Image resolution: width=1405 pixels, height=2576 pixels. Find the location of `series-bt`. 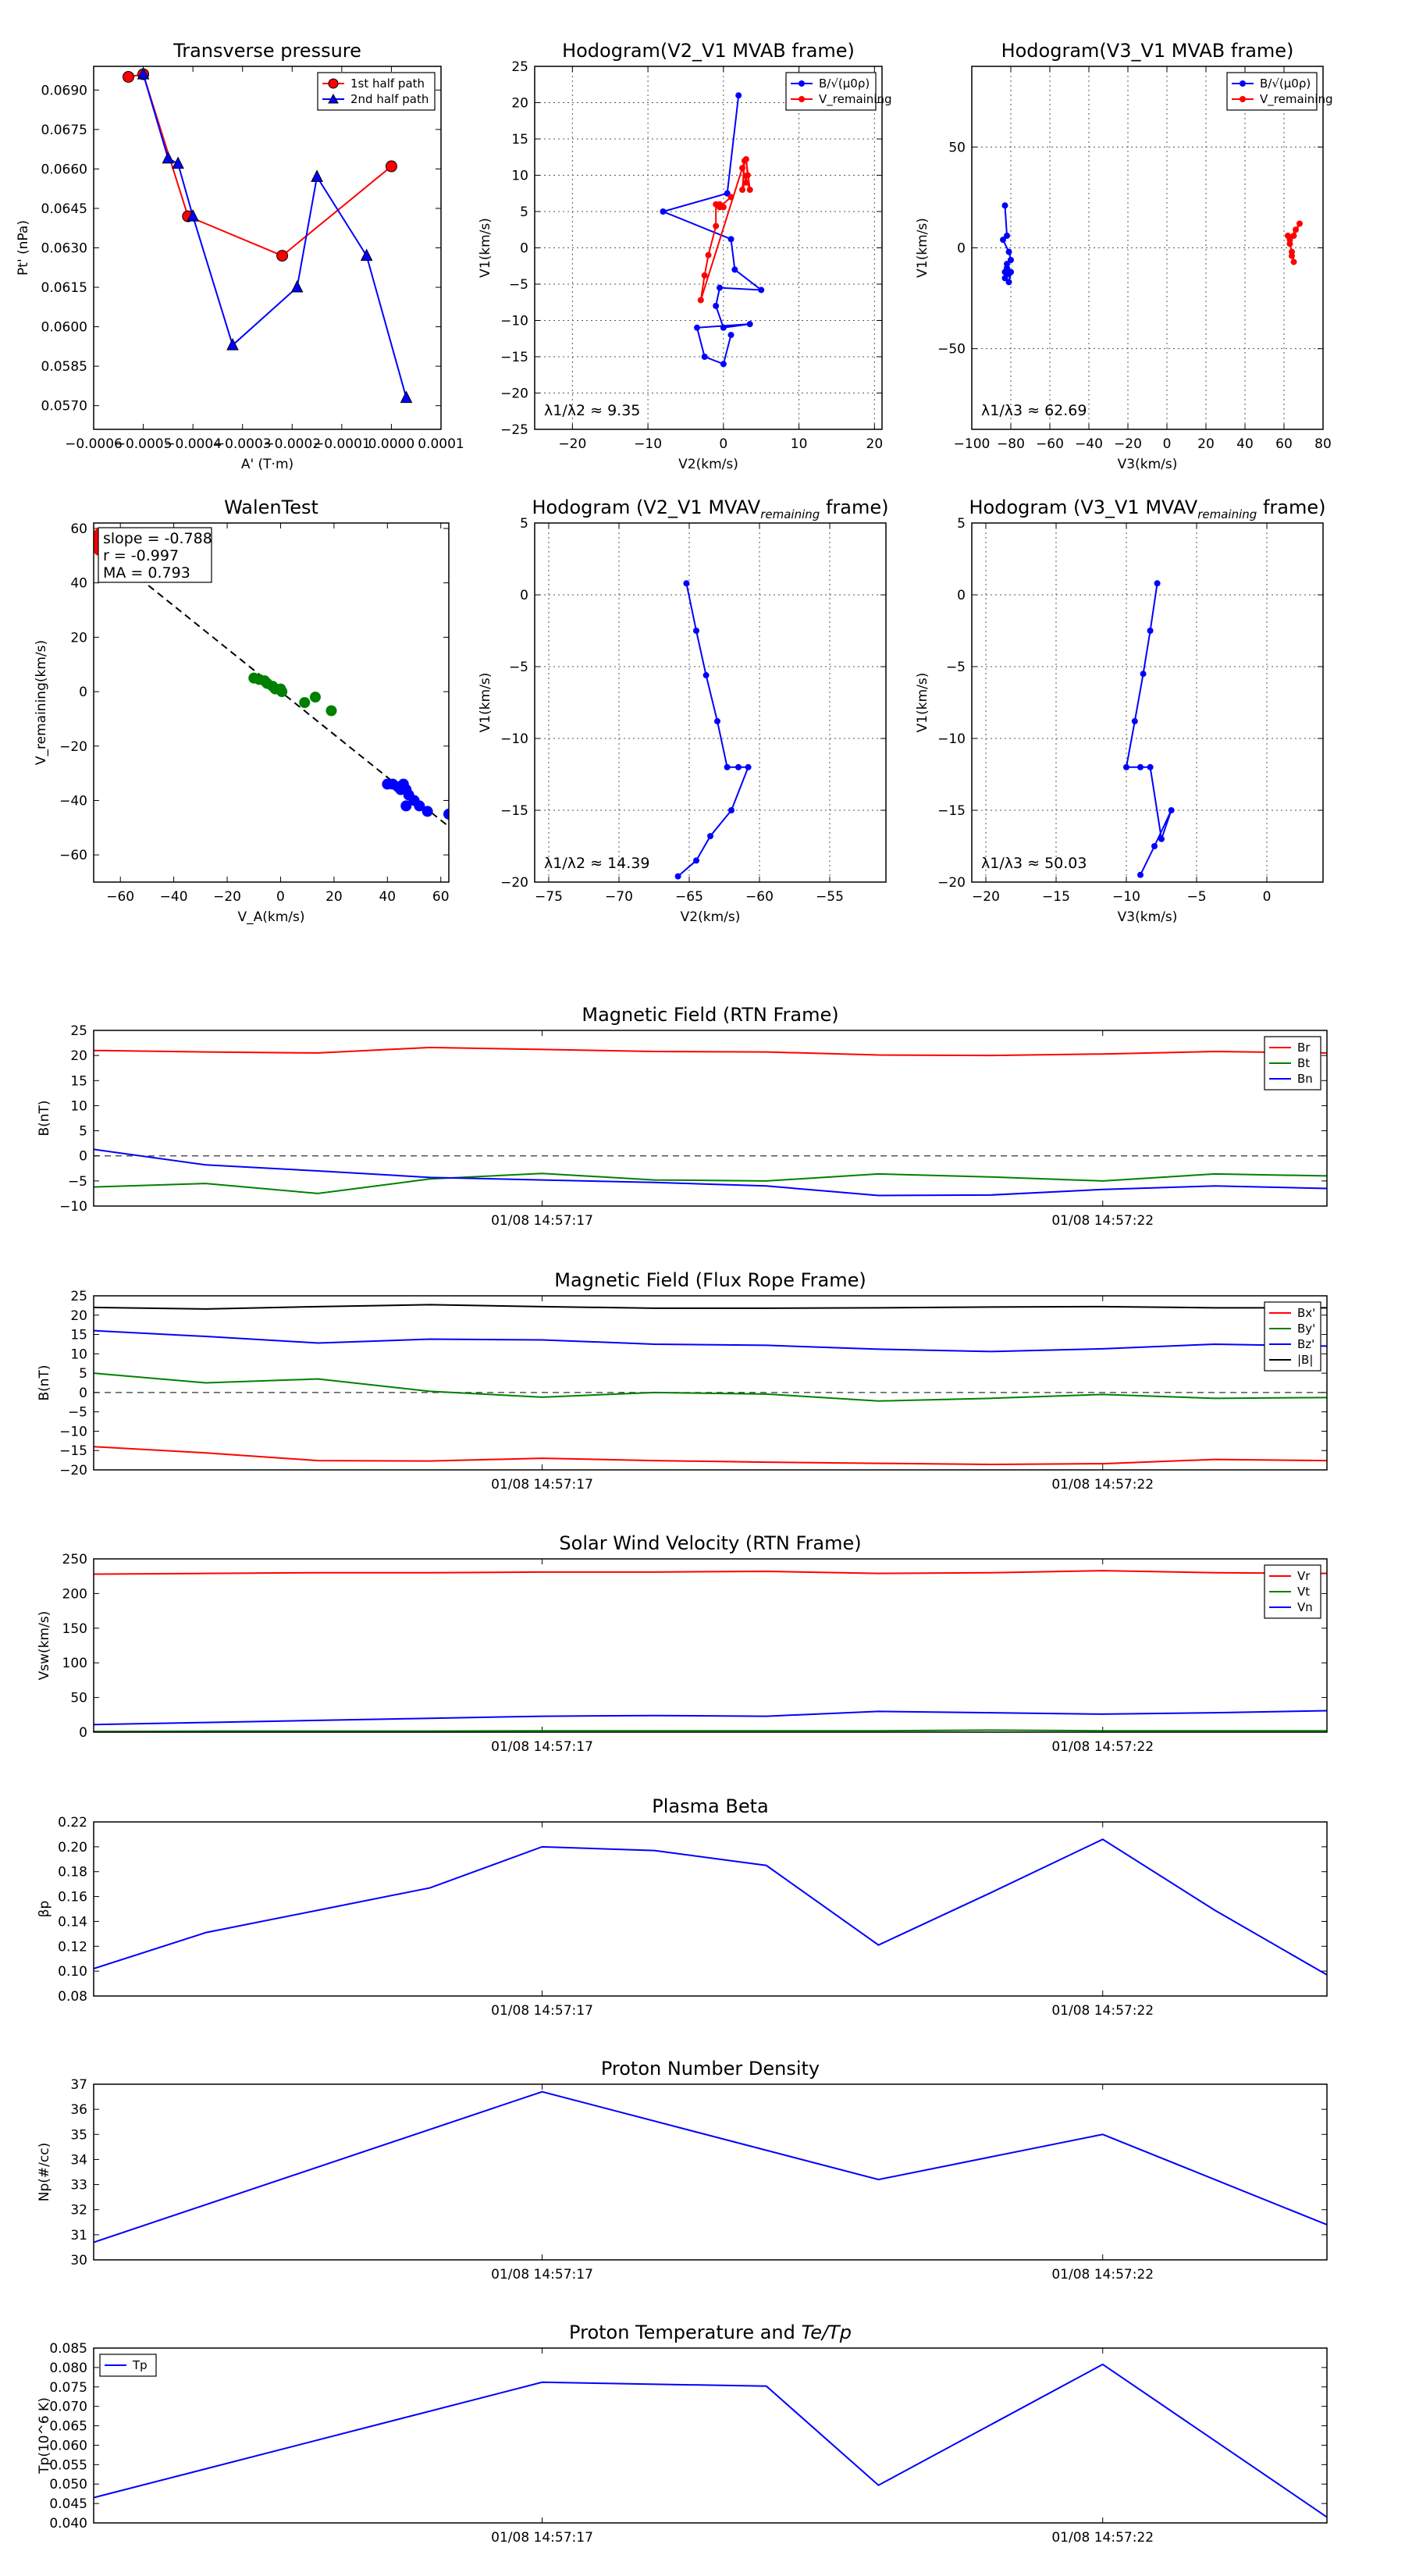

series-bt is located at coordinates (711, 1183).